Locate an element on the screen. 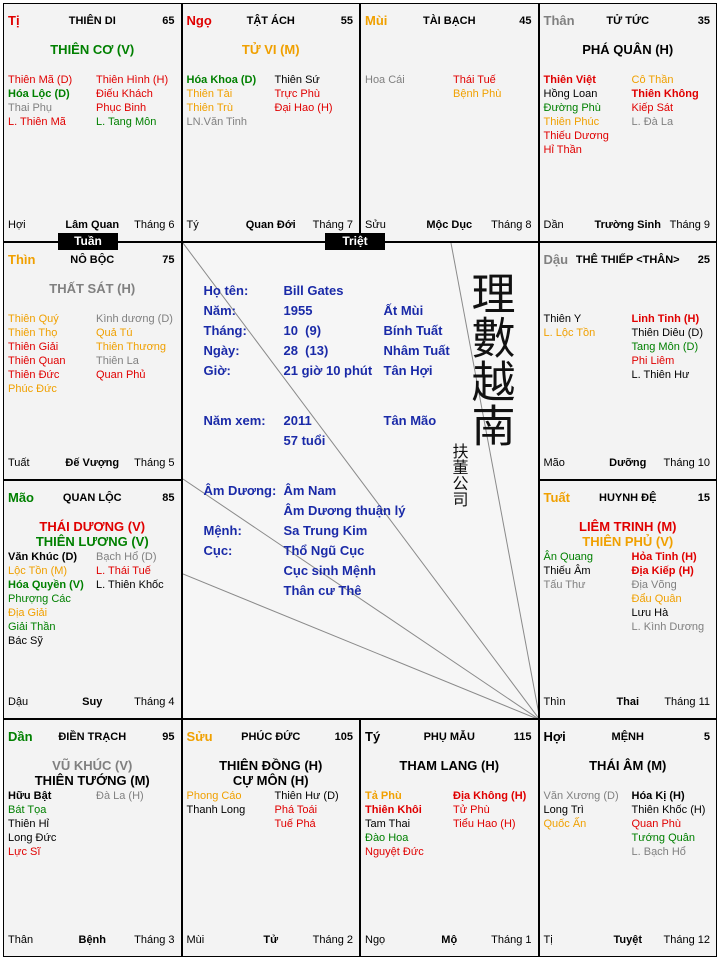 The image size is (720, 960). minor-star: Tả Phù is located at coordinates (383, 795).